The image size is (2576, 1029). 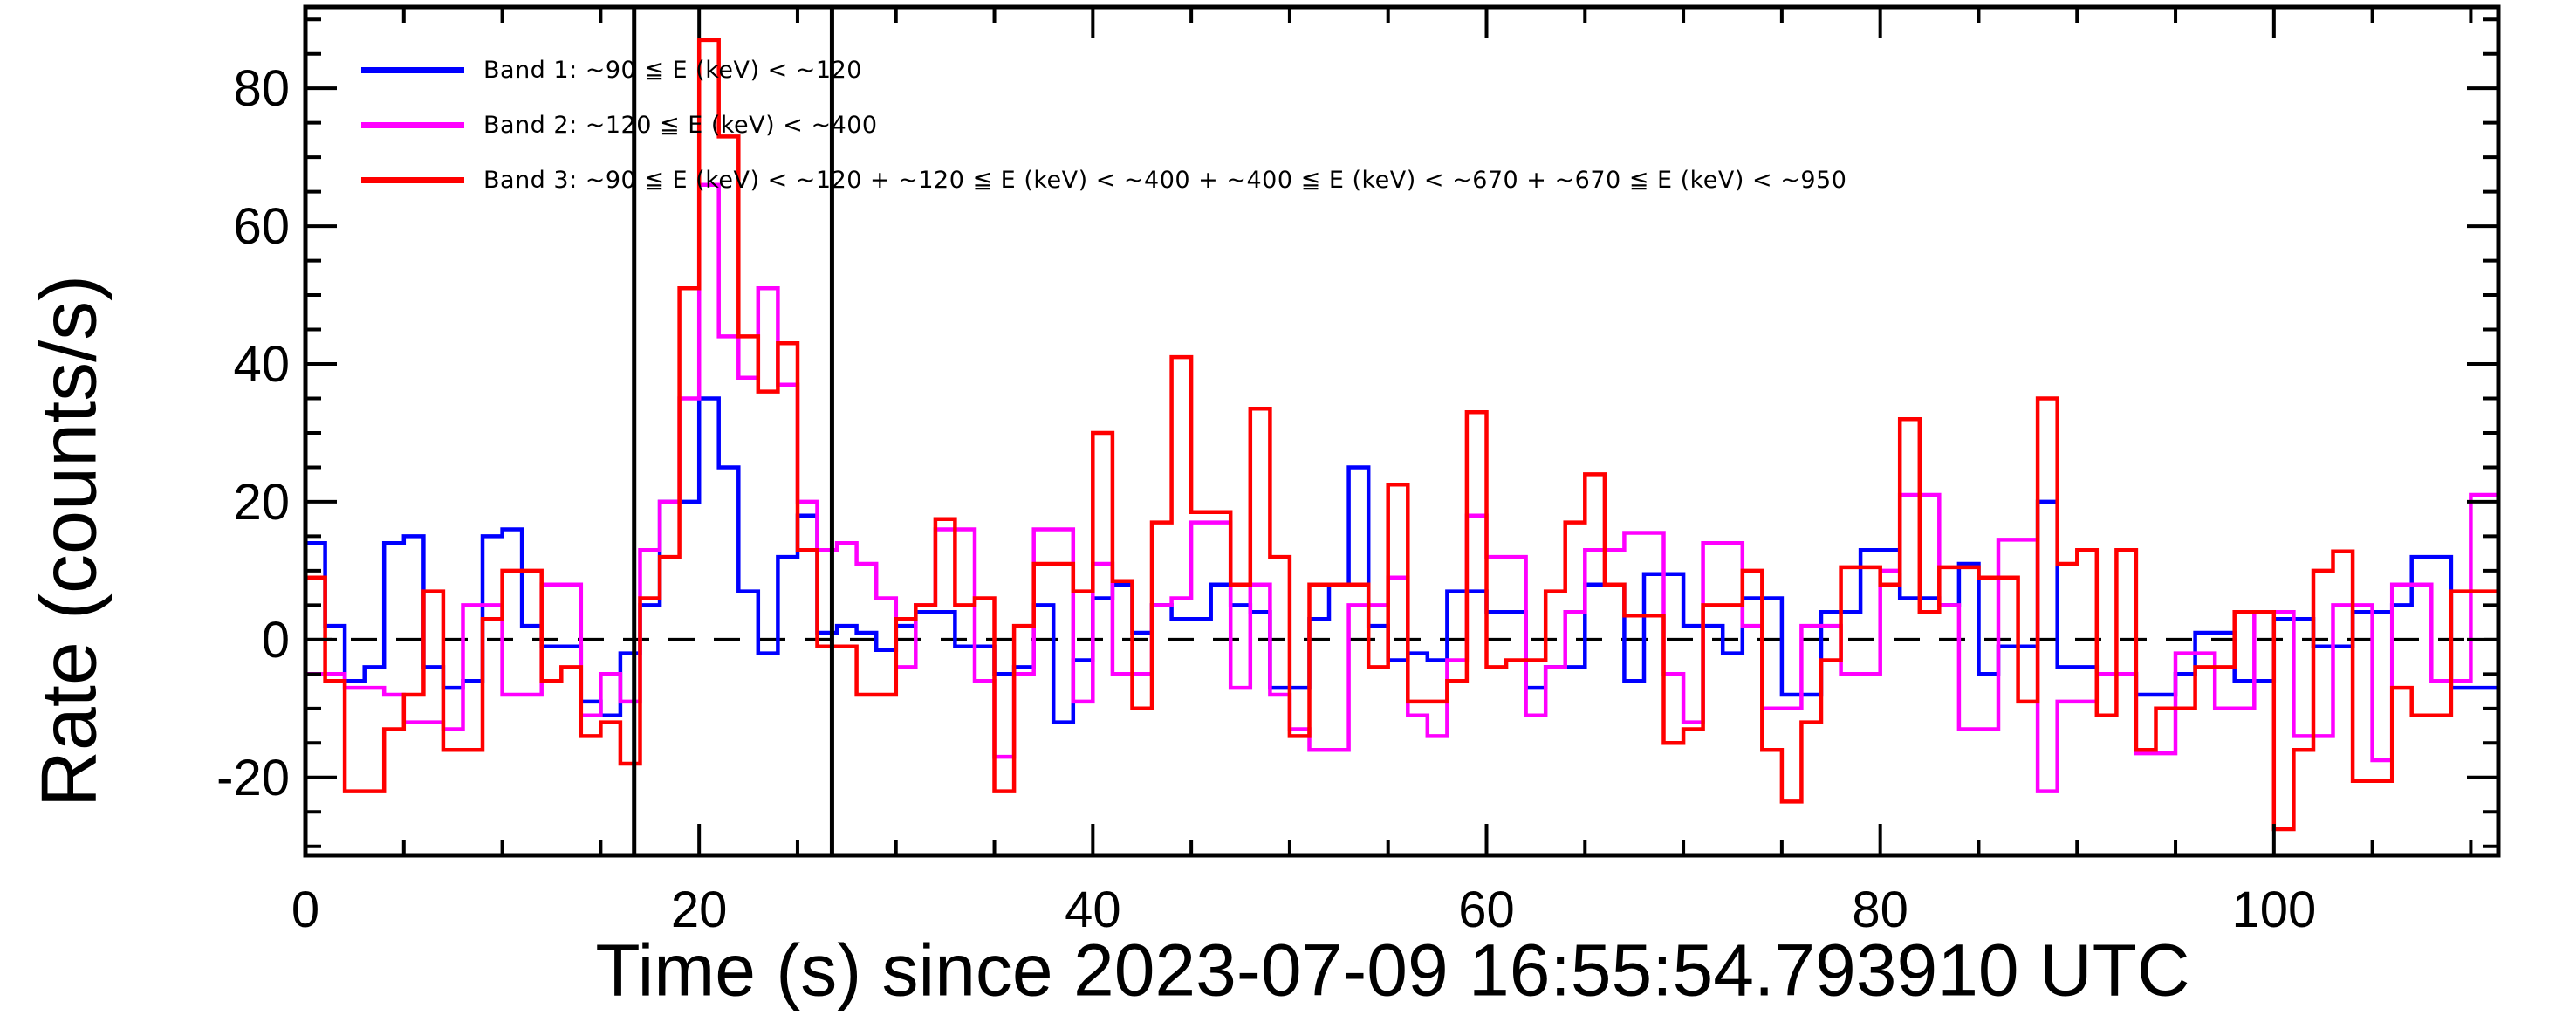 What do you see at coordinates (412, 70) in the screenshot?
I see `band-1-line-swatch` at bounding box center [412, 70].